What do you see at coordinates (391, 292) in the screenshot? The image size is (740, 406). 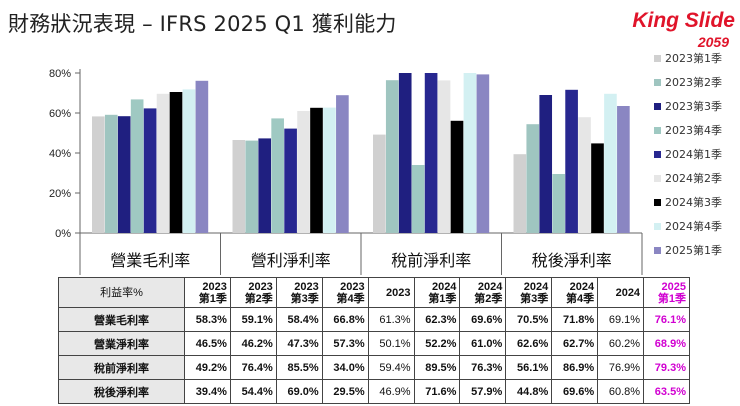 I see `table-header-period: 2023` at bounding box center [391, 292].